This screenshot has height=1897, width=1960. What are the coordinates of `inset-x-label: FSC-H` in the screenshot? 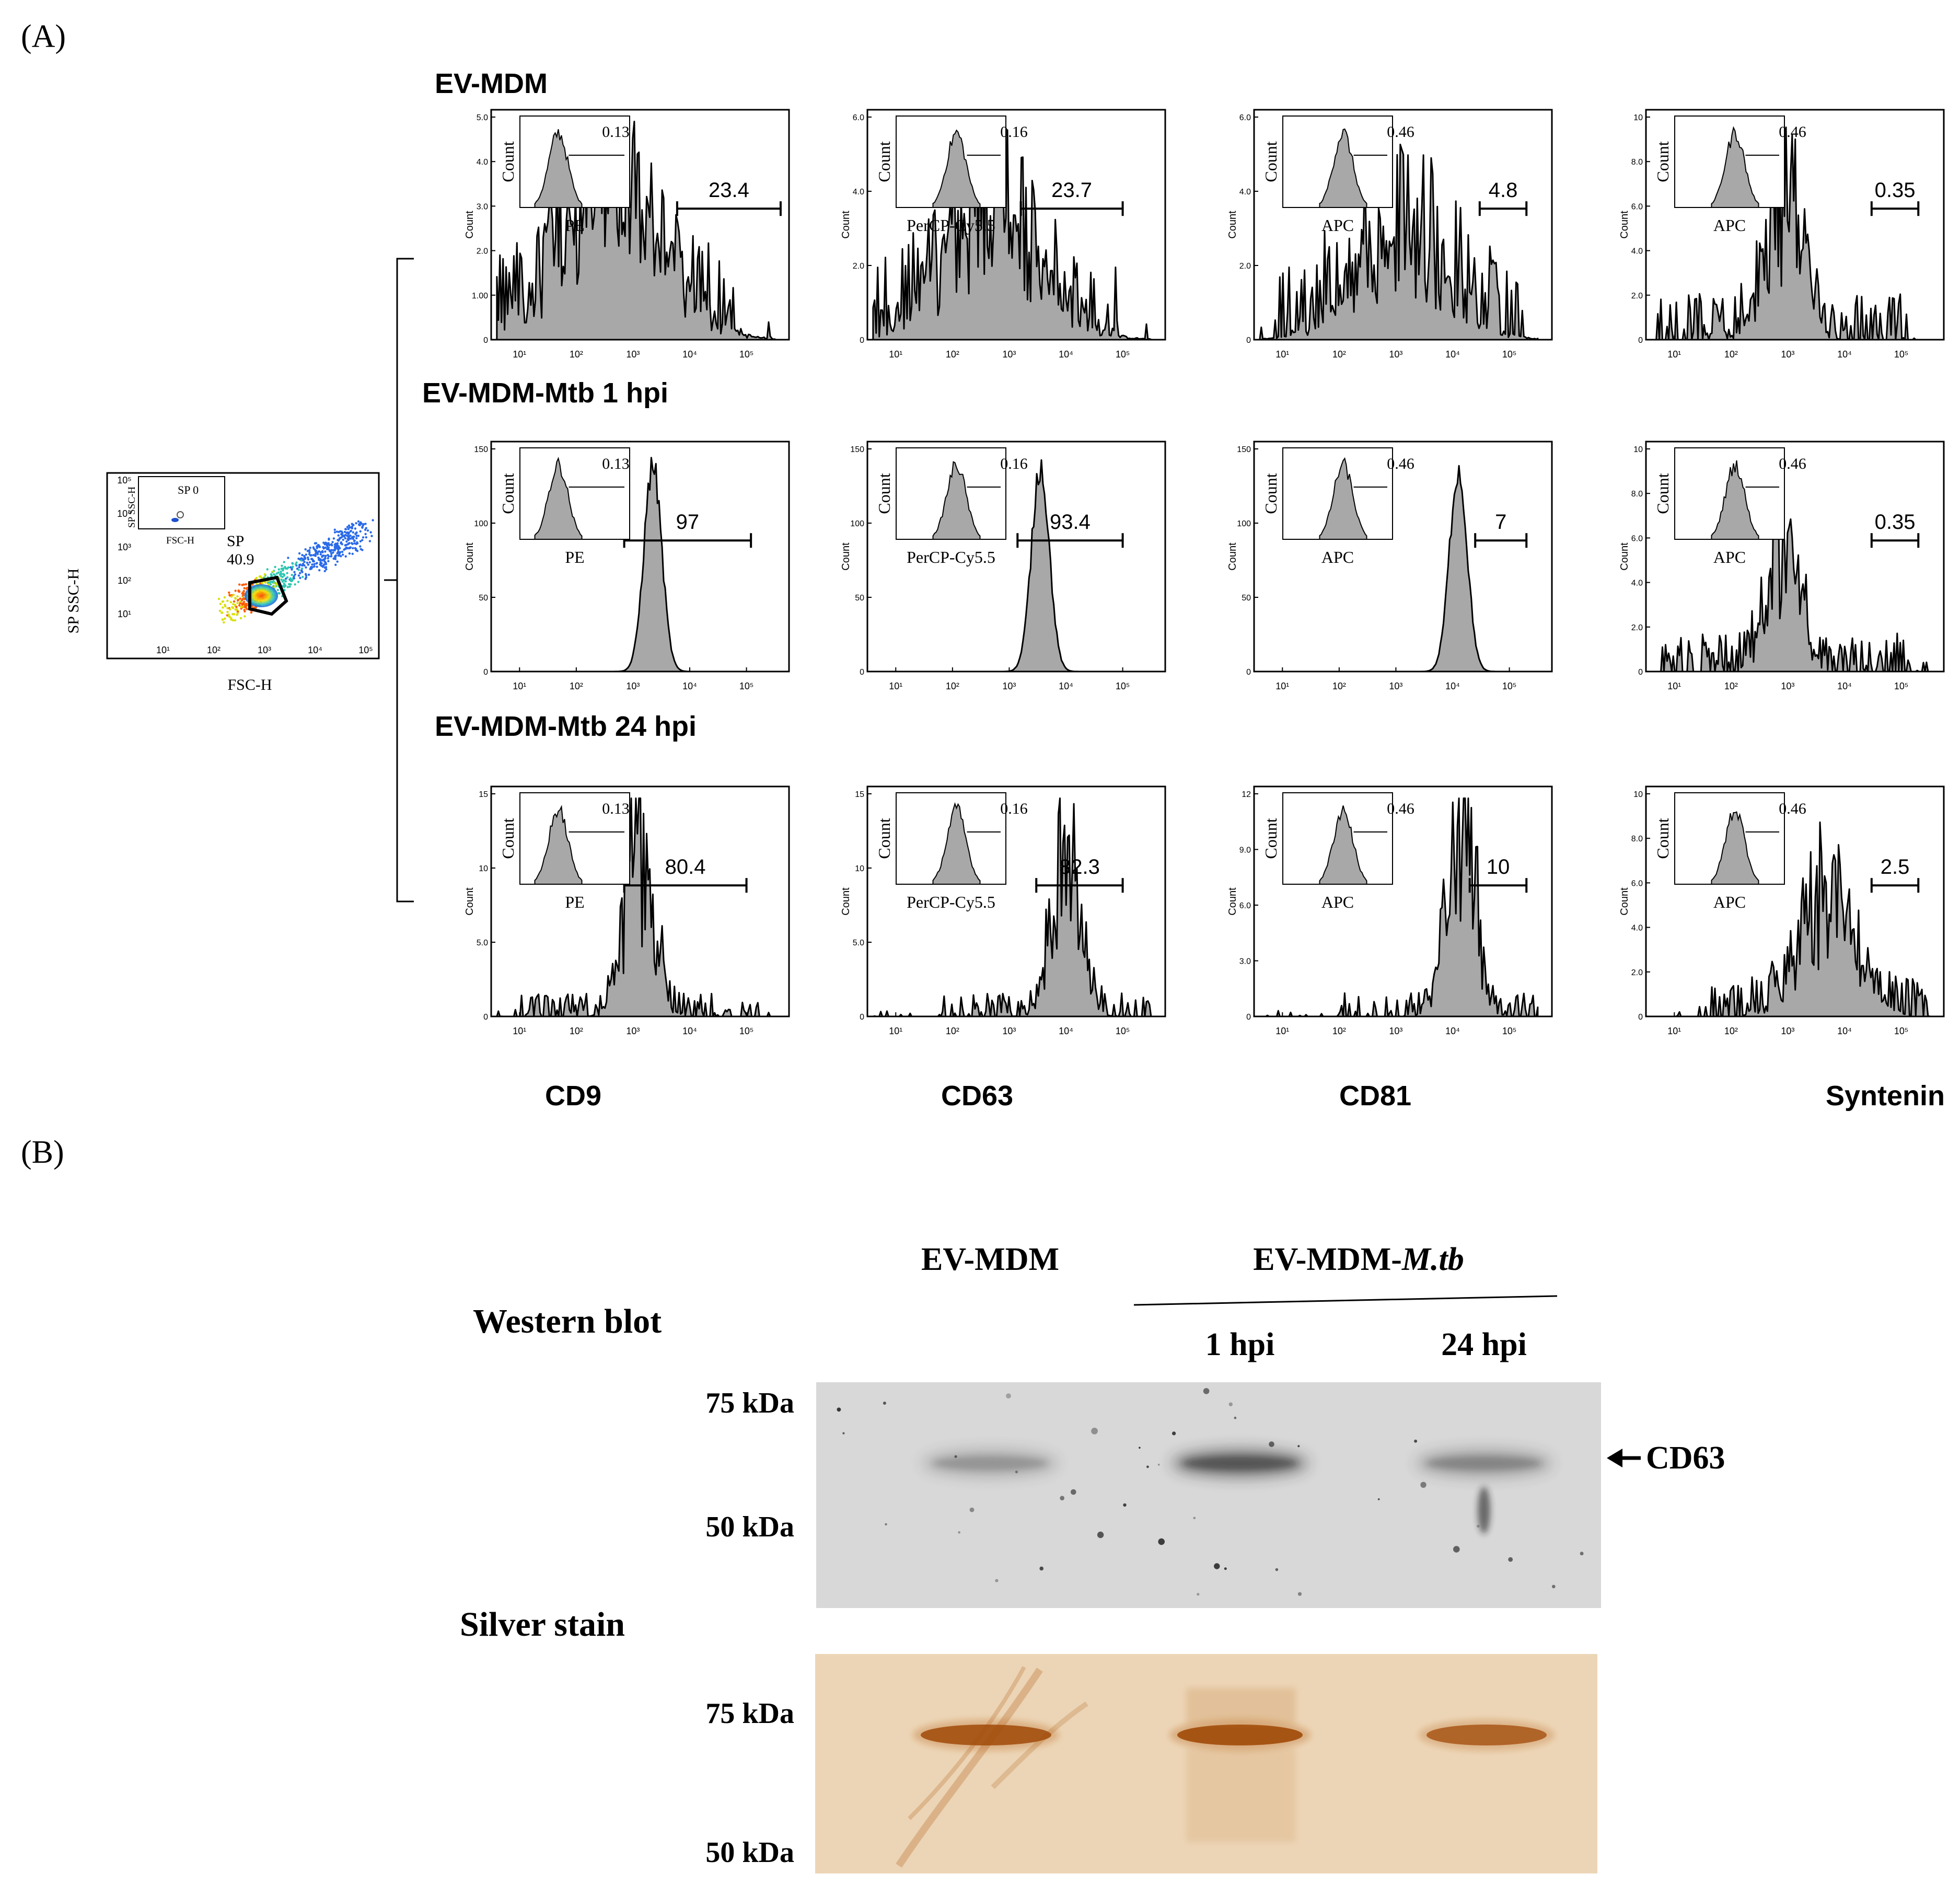 It's located at (180, 540).